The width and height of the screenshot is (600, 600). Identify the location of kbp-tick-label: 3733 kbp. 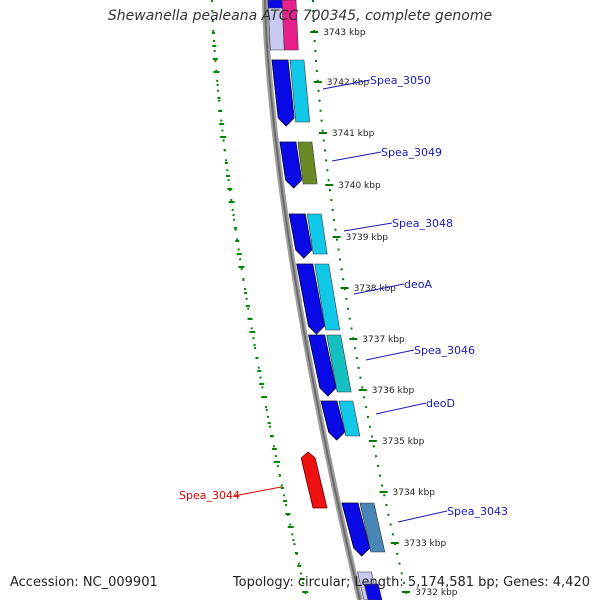
(425, 544).